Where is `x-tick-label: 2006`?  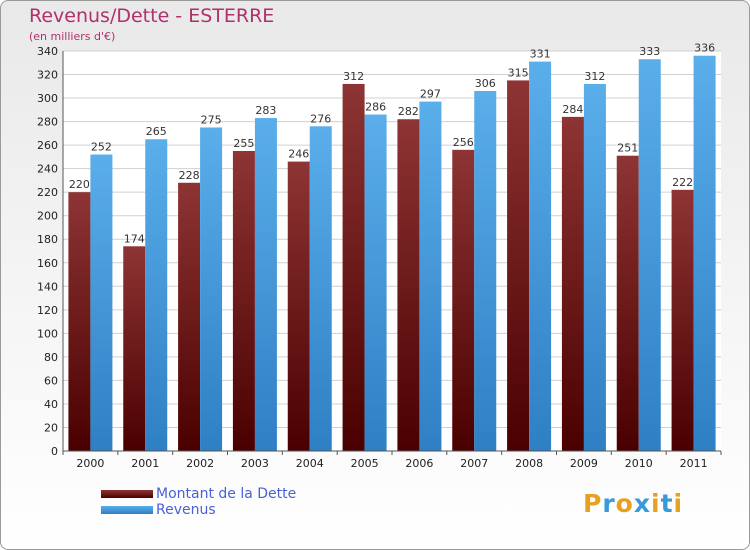 x-tick-label: 2006 is located at coordinates (419, 463).